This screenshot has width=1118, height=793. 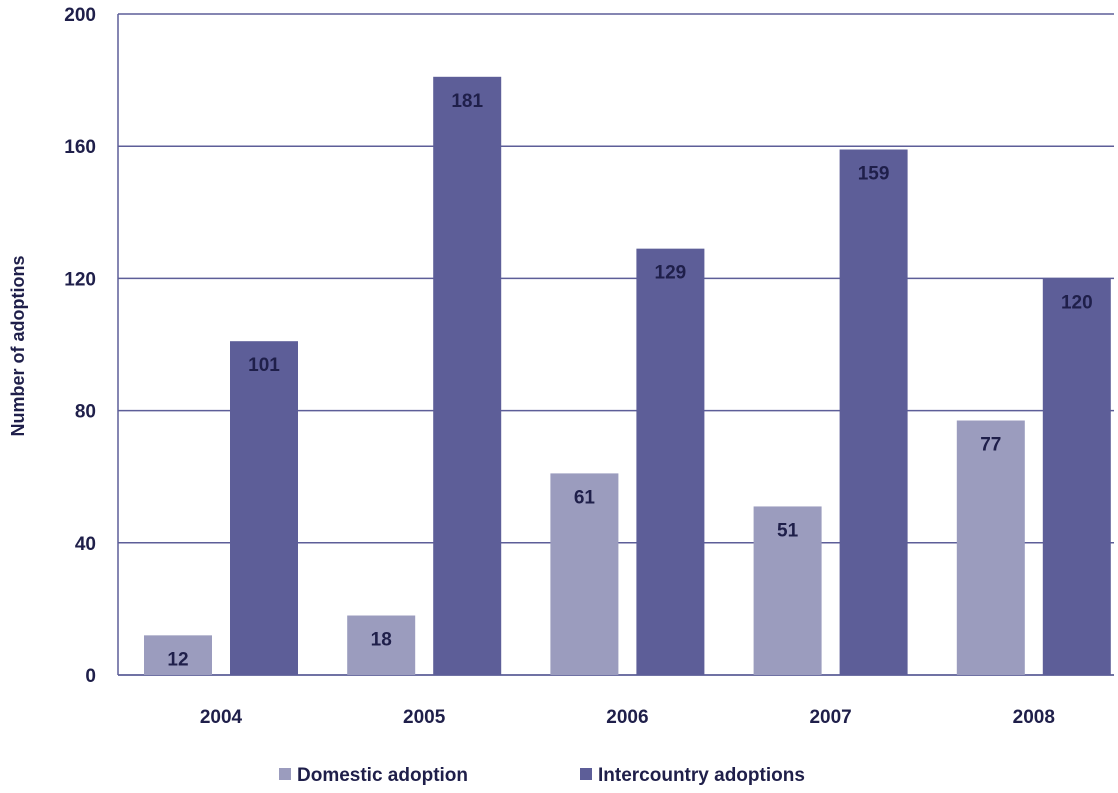 I want to click on y-axis-label: Number of adoptions, so click(x=18, y=346).